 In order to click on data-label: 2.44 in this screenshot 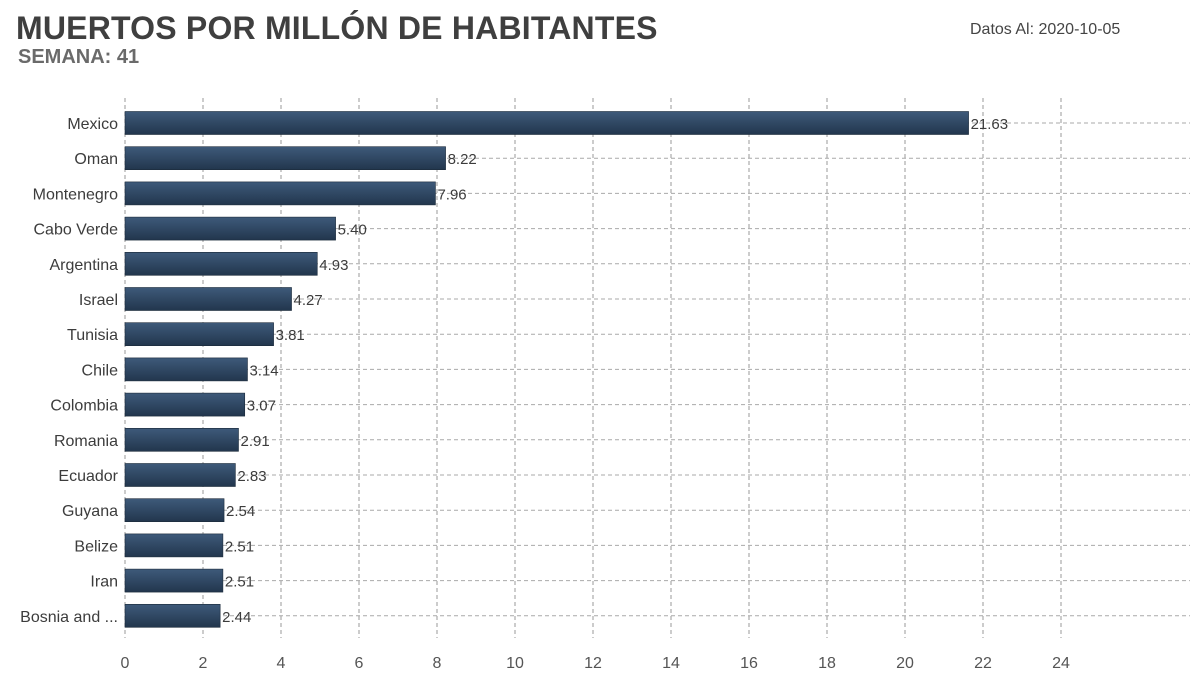, I will do `click(236, 617)`.